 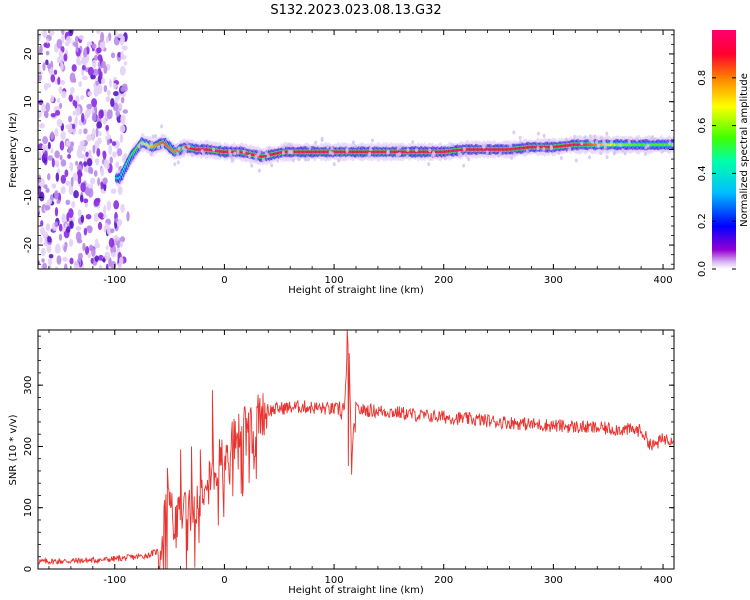 What do you see at coordinates (662, 280) in the screenshot?
I see `x-tick-label: 400` at bounding box center [662, 280].